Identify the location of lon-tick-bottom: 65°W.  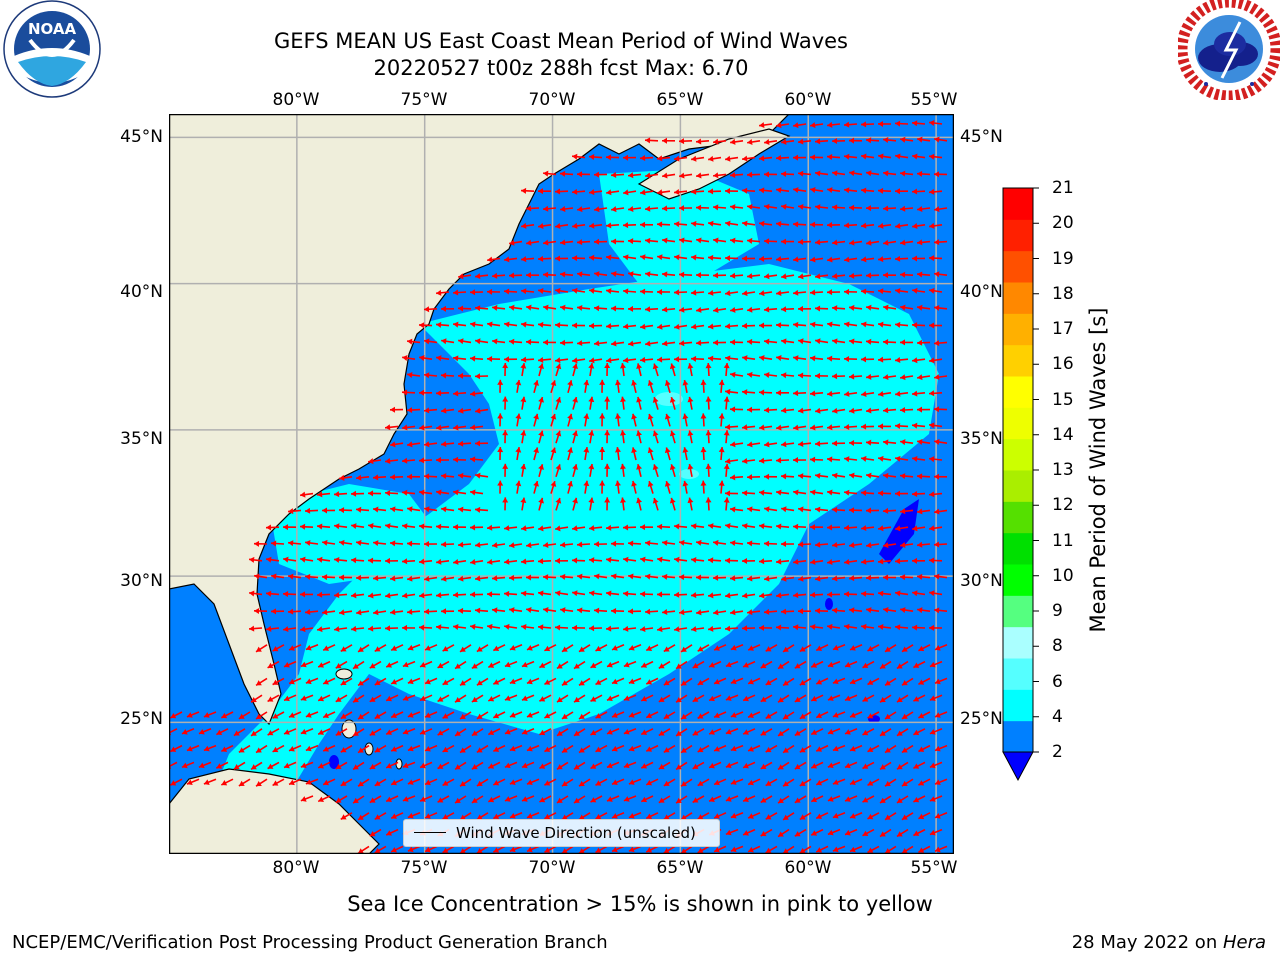
(680, 868).